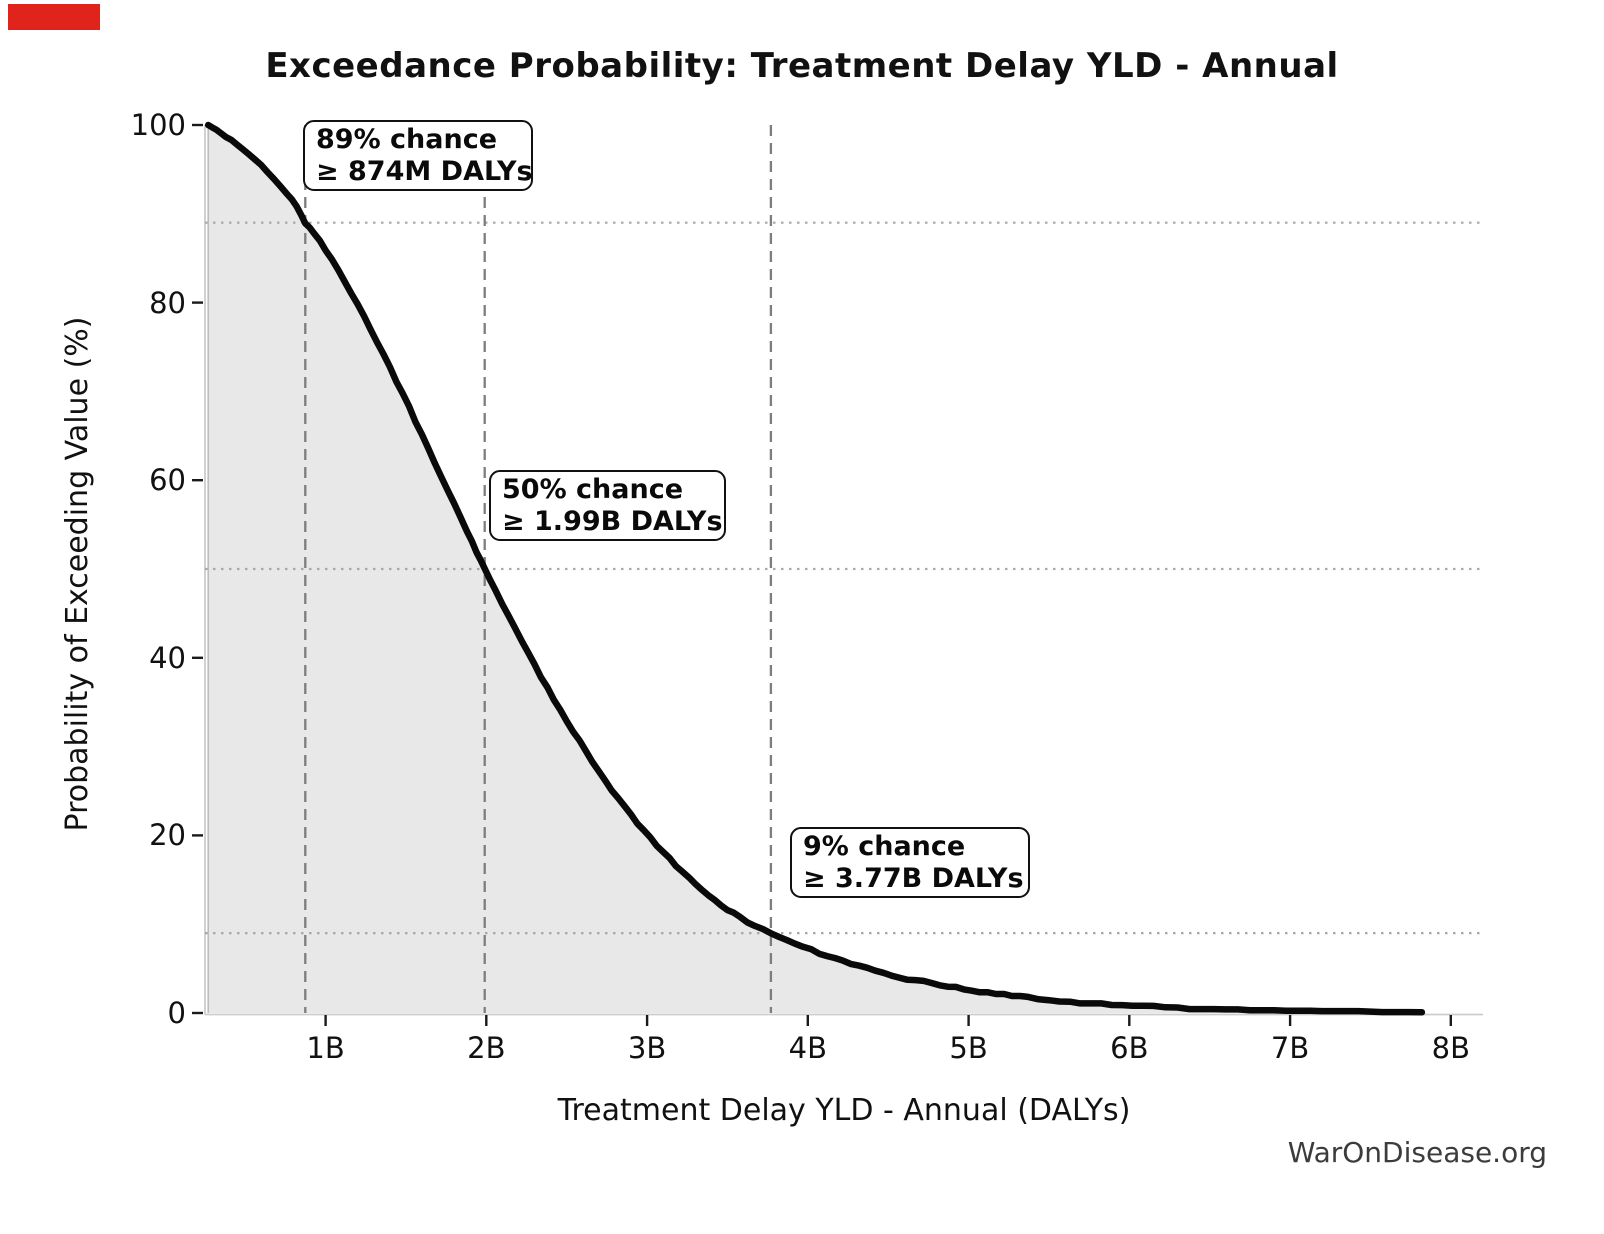 This screenshot has width=1604, height=1234. I want to click on y-tick-label: 20, so click(167, 835).